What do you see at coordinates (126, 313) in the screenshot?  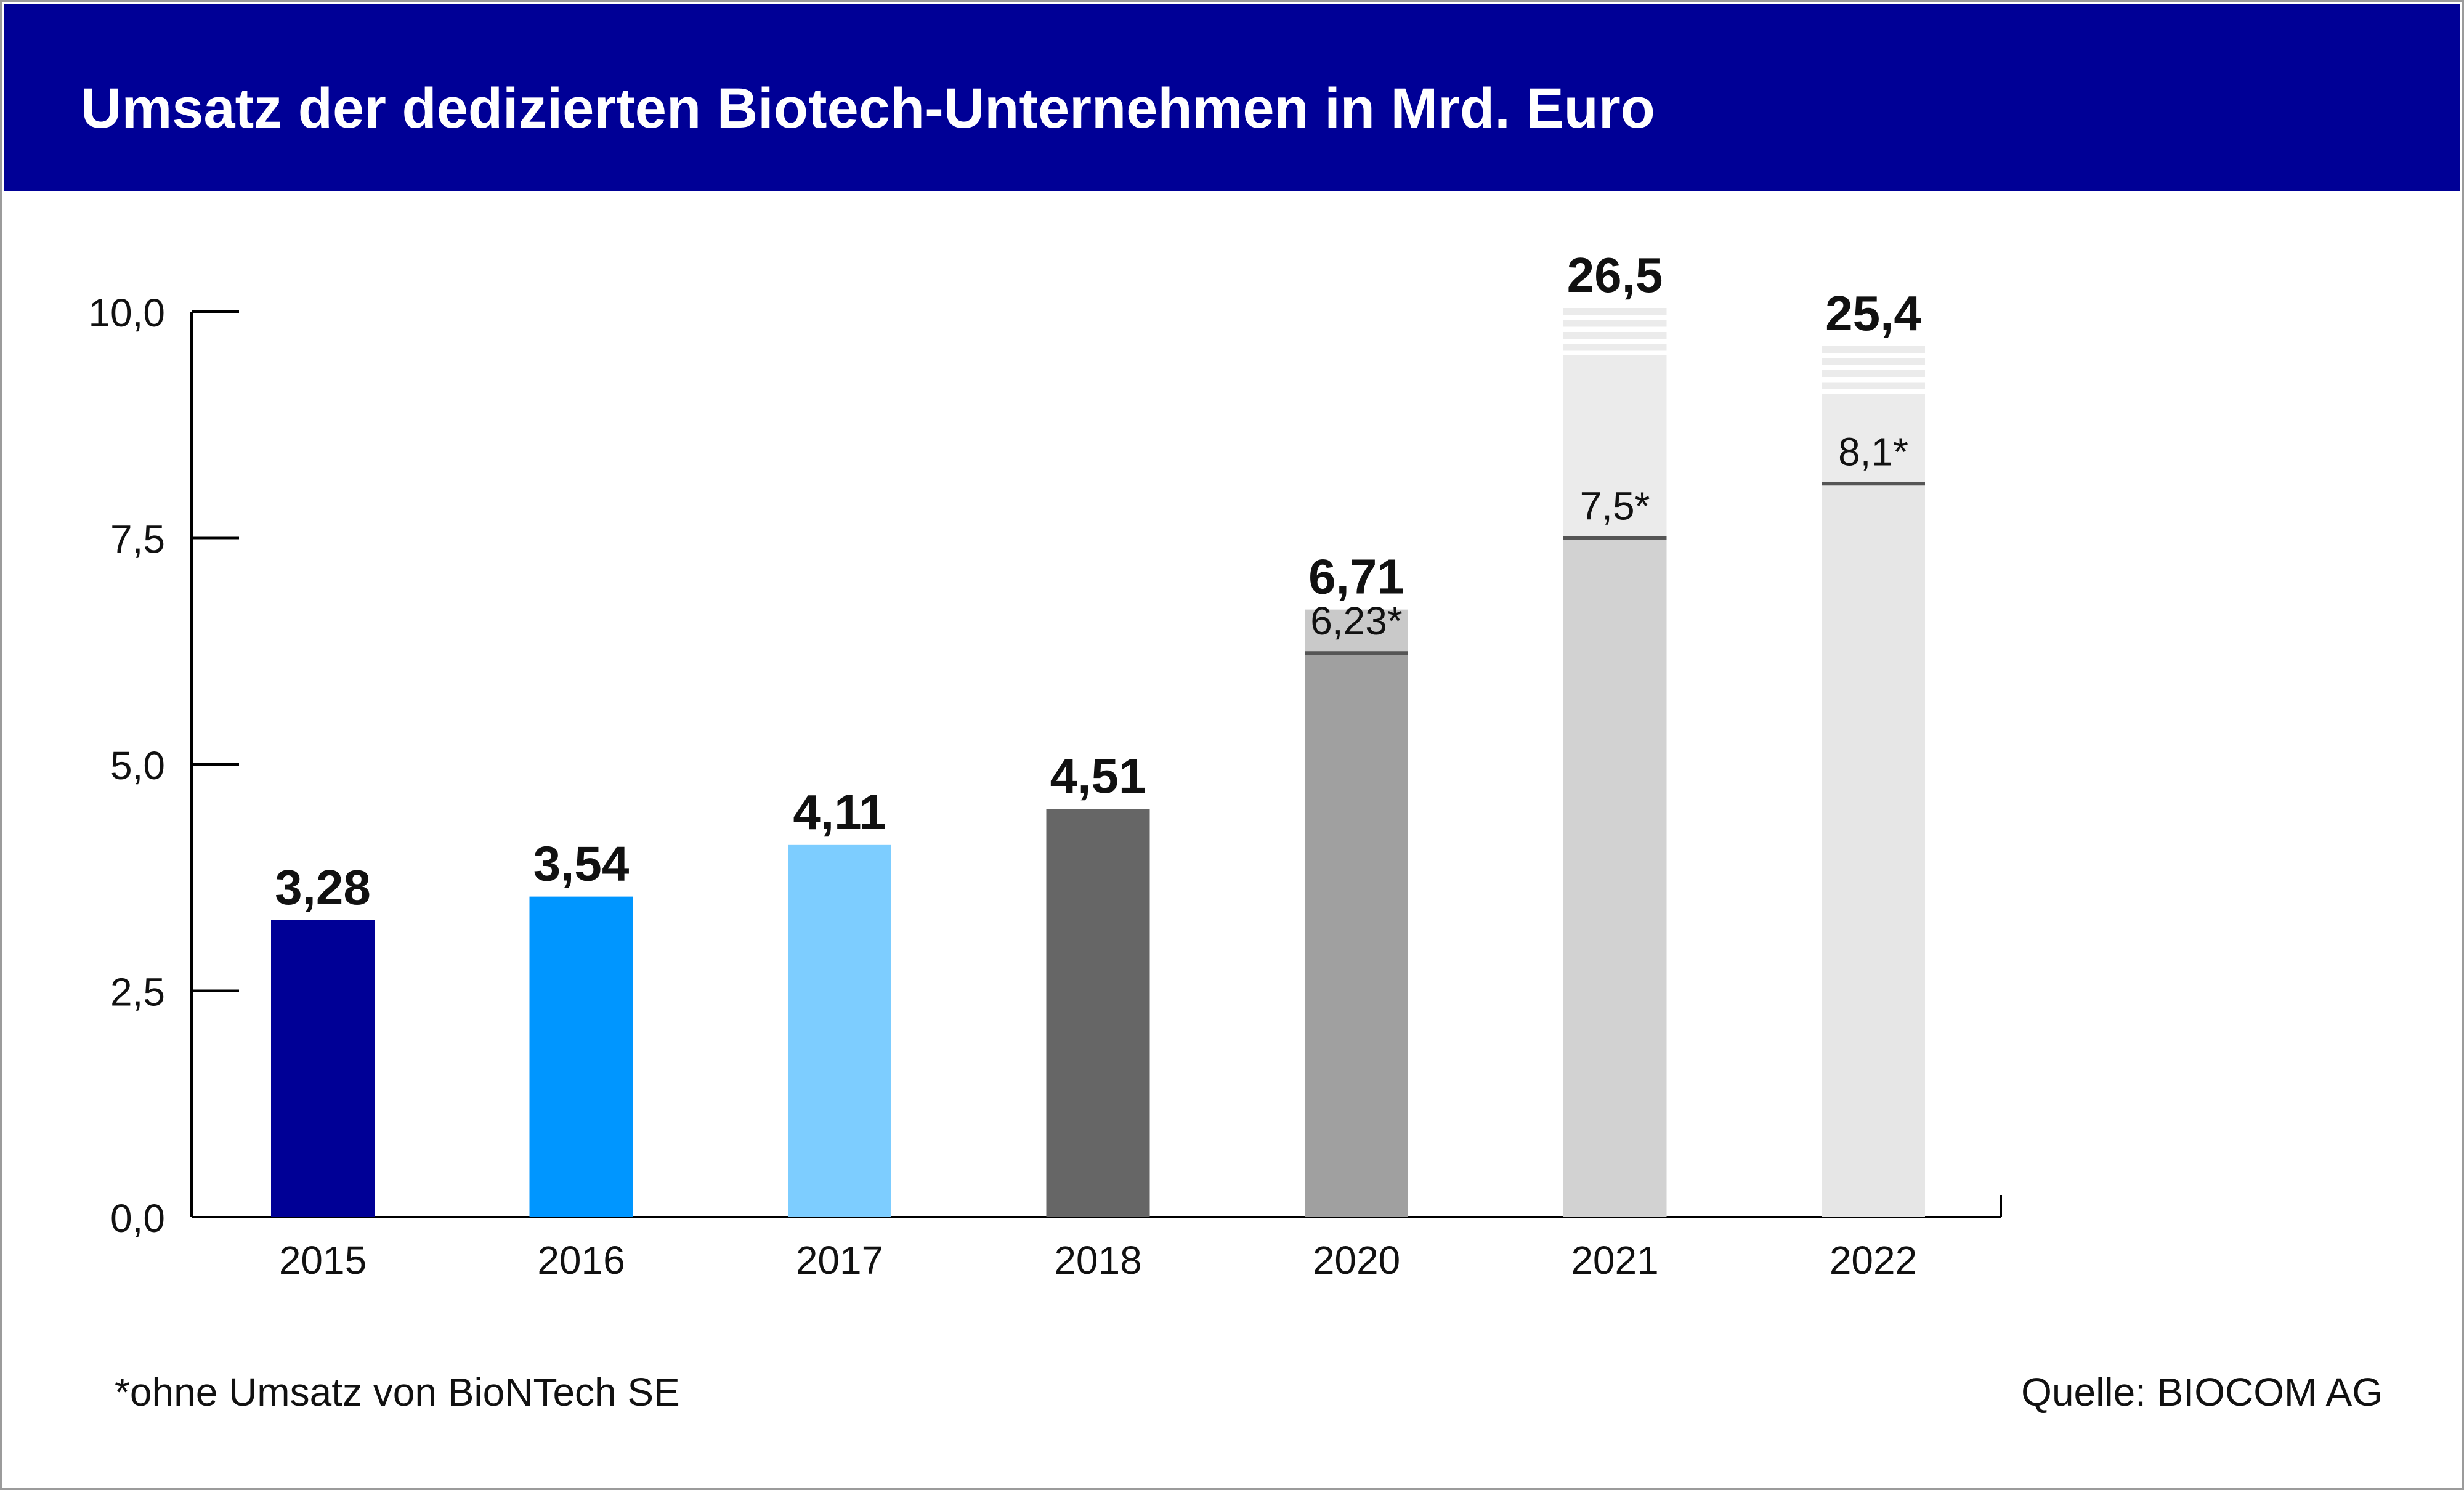 I see `y-tick-label: 10,0` at bounding box center [126, 313].